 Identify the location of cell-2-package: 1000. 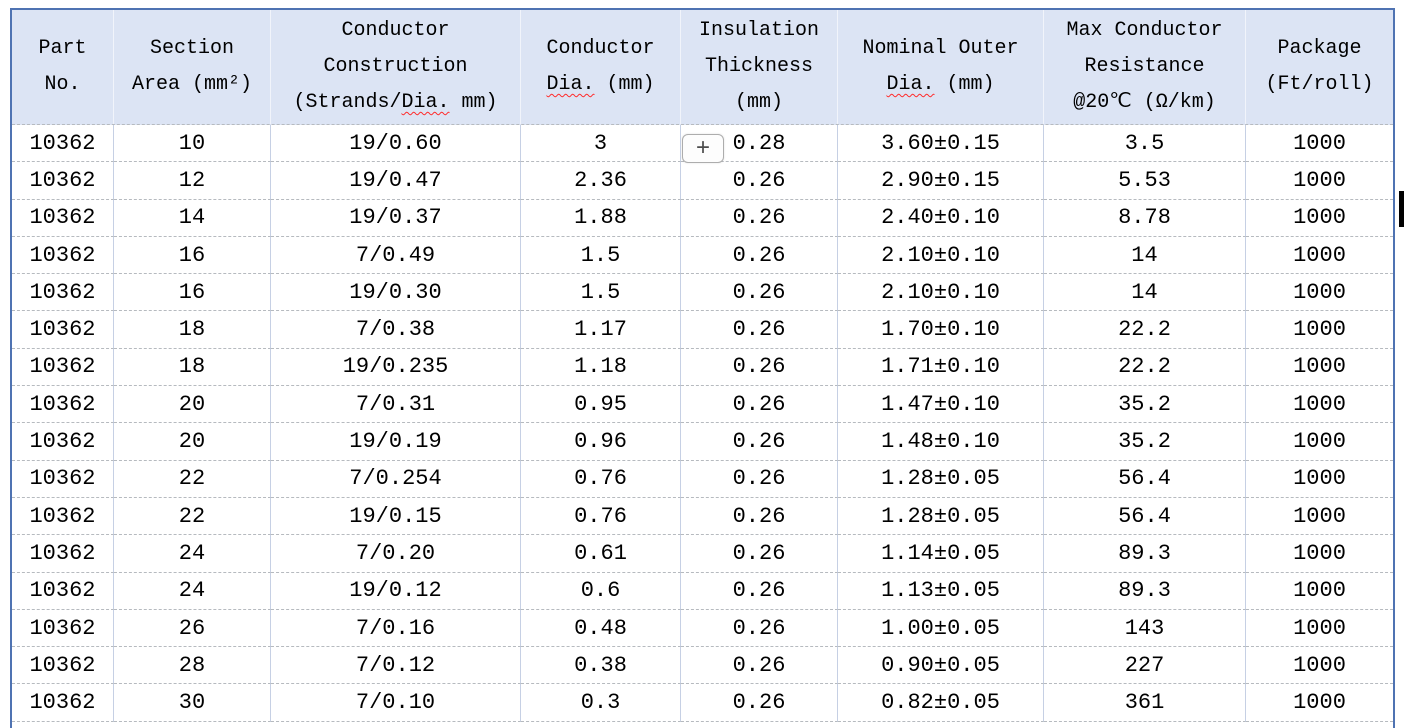
(1319, 218).